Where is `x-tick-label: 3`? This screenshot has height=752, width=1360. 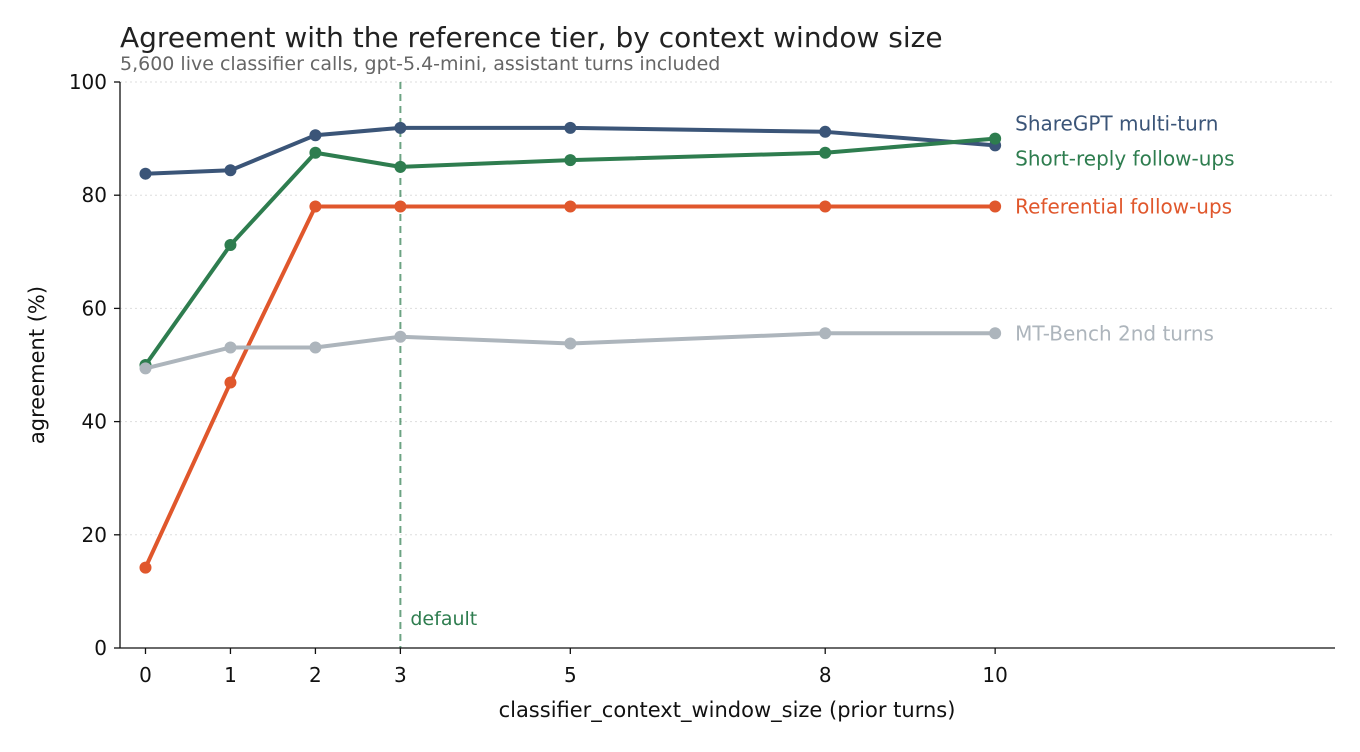
x-tick-label: 3 is located at coordinates (400, 675).